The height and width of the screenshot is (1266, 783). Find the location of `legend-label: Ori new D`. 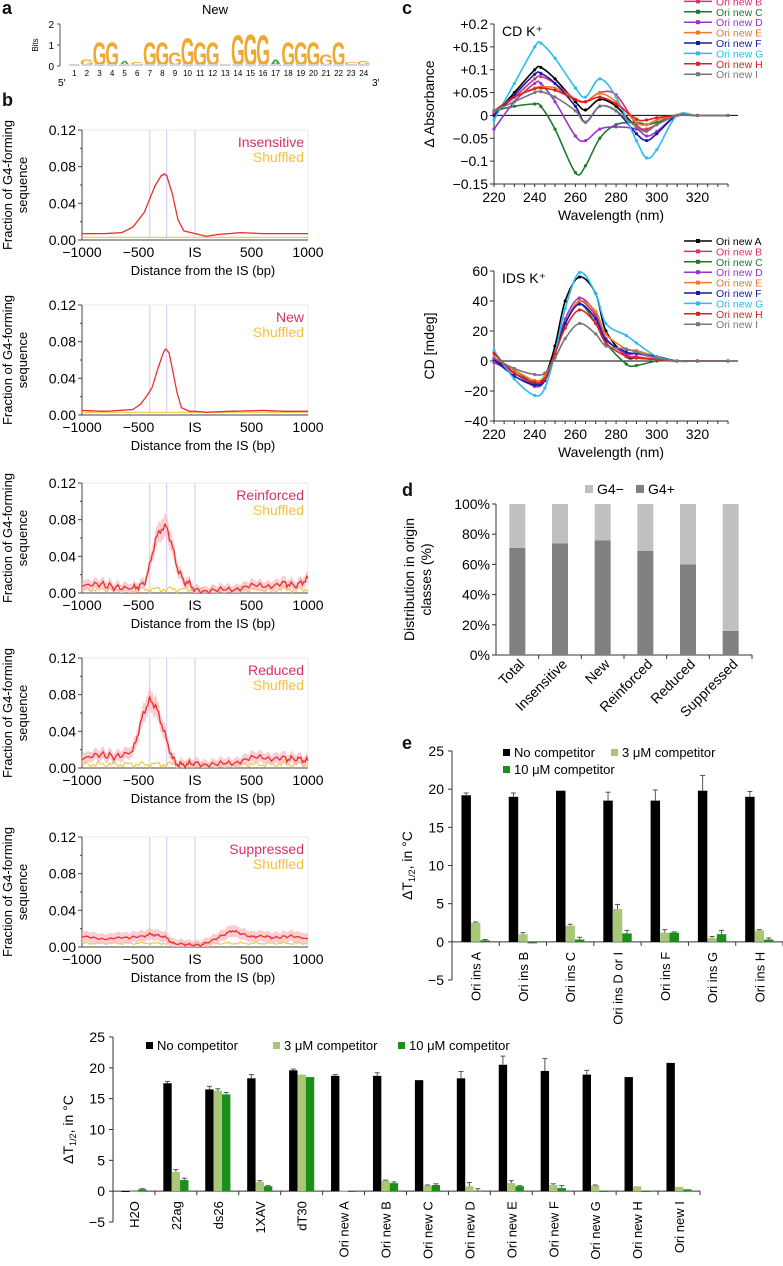

legend-label: Ori new D is located at coordinates (739, 23).